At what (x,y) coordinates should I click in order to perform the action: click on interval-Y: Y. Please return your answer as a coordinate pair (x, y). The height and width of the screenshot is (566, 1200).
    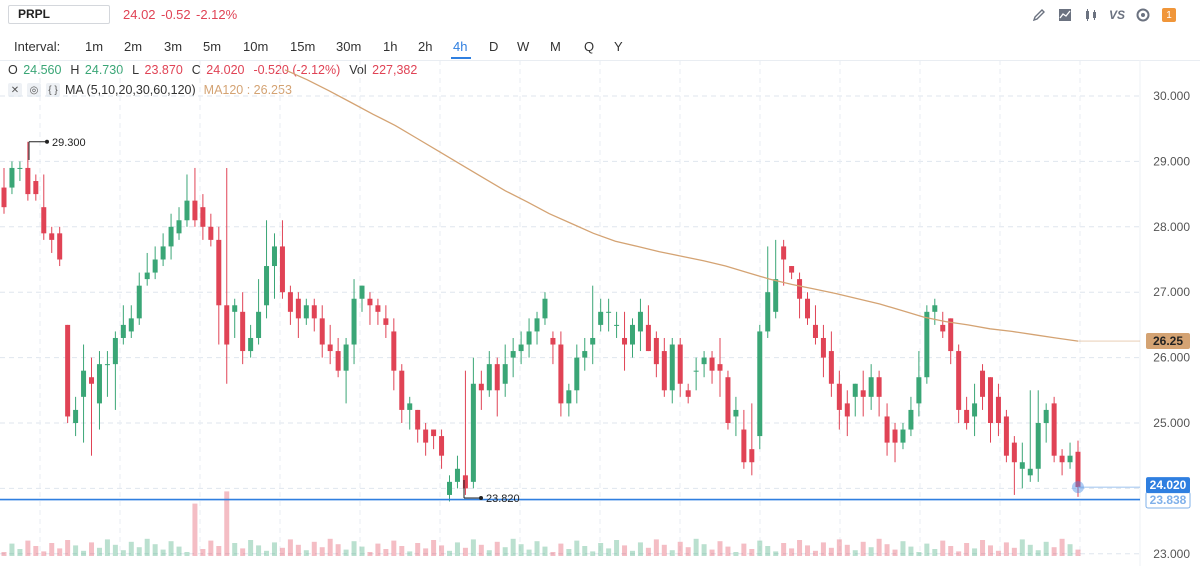
    Looking at the image, I should click on (618, 46).